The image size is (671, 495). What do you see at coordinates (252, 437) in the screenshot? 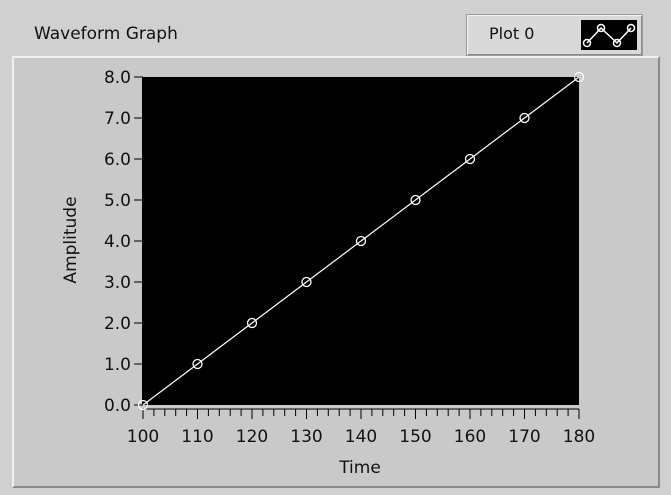
I see `x-tick-label: 120` at bounding box center [252, 437].